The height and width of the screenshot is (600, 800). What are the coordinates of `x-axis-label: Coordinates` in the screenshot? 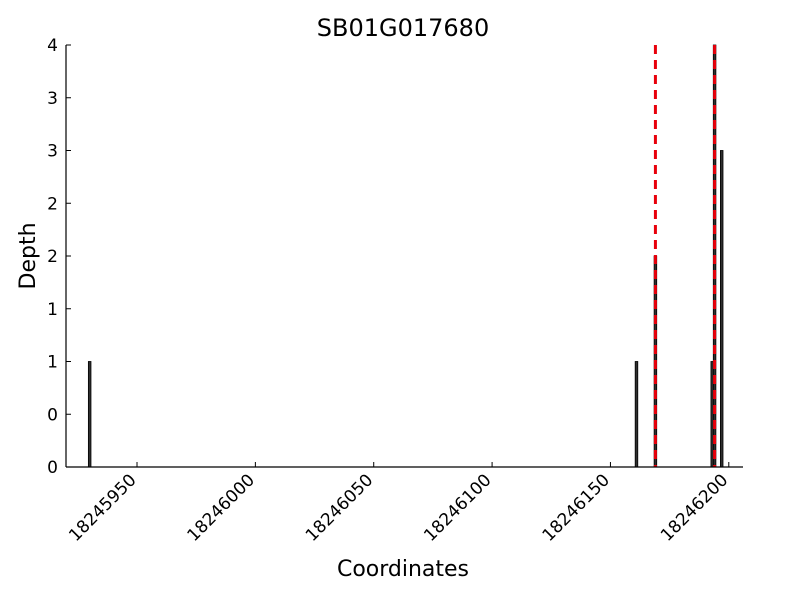 It's located at (403, 569).